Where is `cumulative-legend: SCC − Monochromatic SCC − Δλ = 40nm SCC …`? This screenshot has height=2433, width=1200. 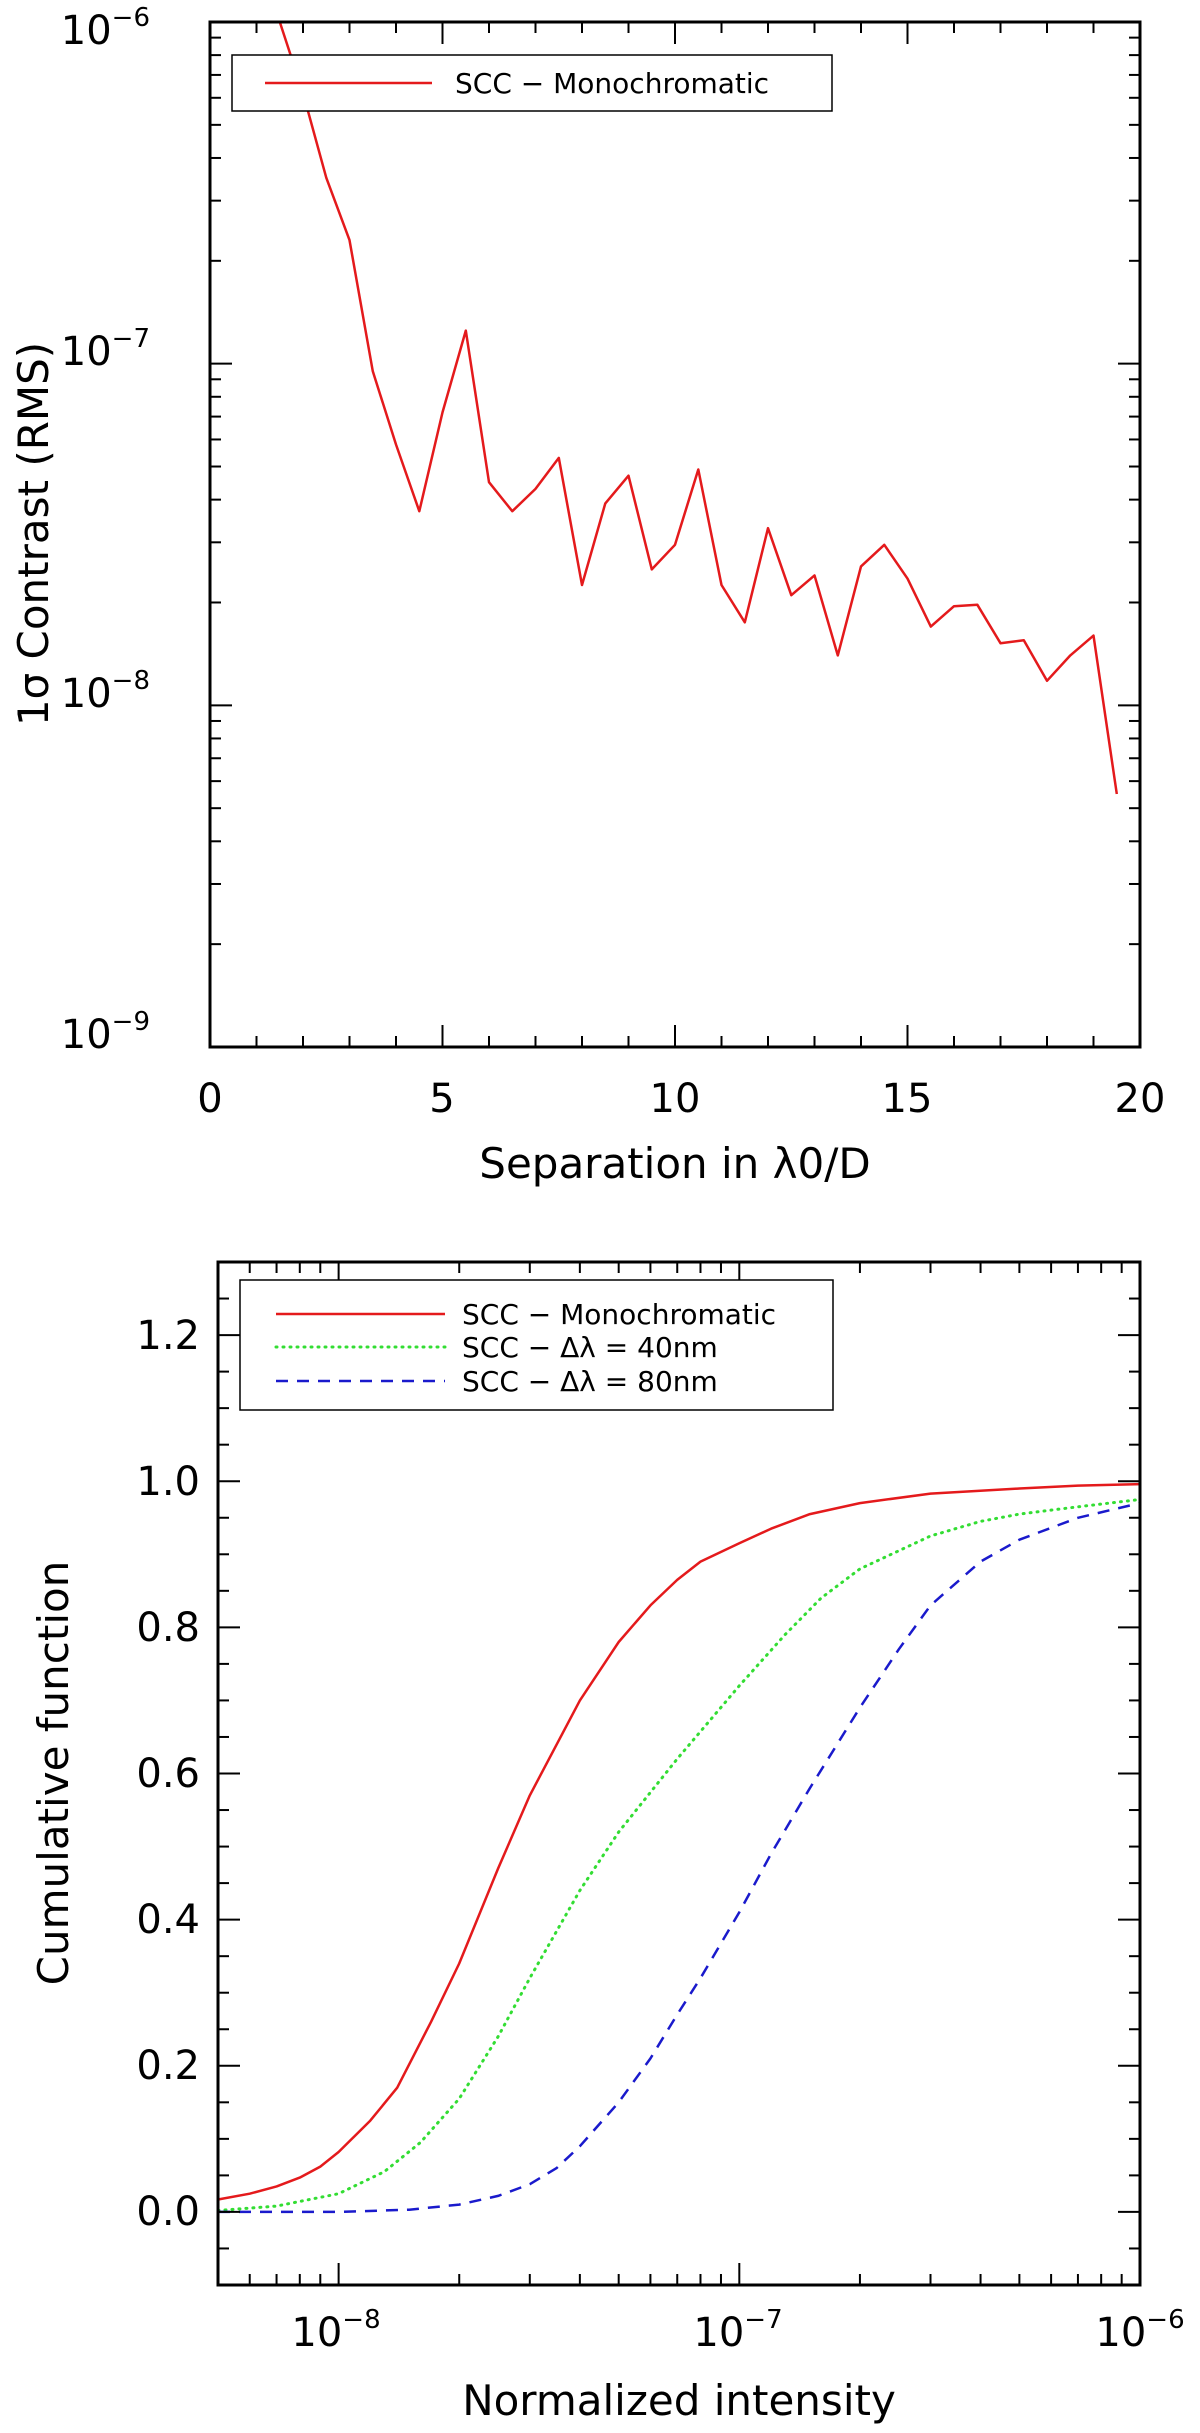 cumulative-legend: SCC − Monochromatic SCC − Δλ = 40nm SCC … is located at coordinates (536, 1345).